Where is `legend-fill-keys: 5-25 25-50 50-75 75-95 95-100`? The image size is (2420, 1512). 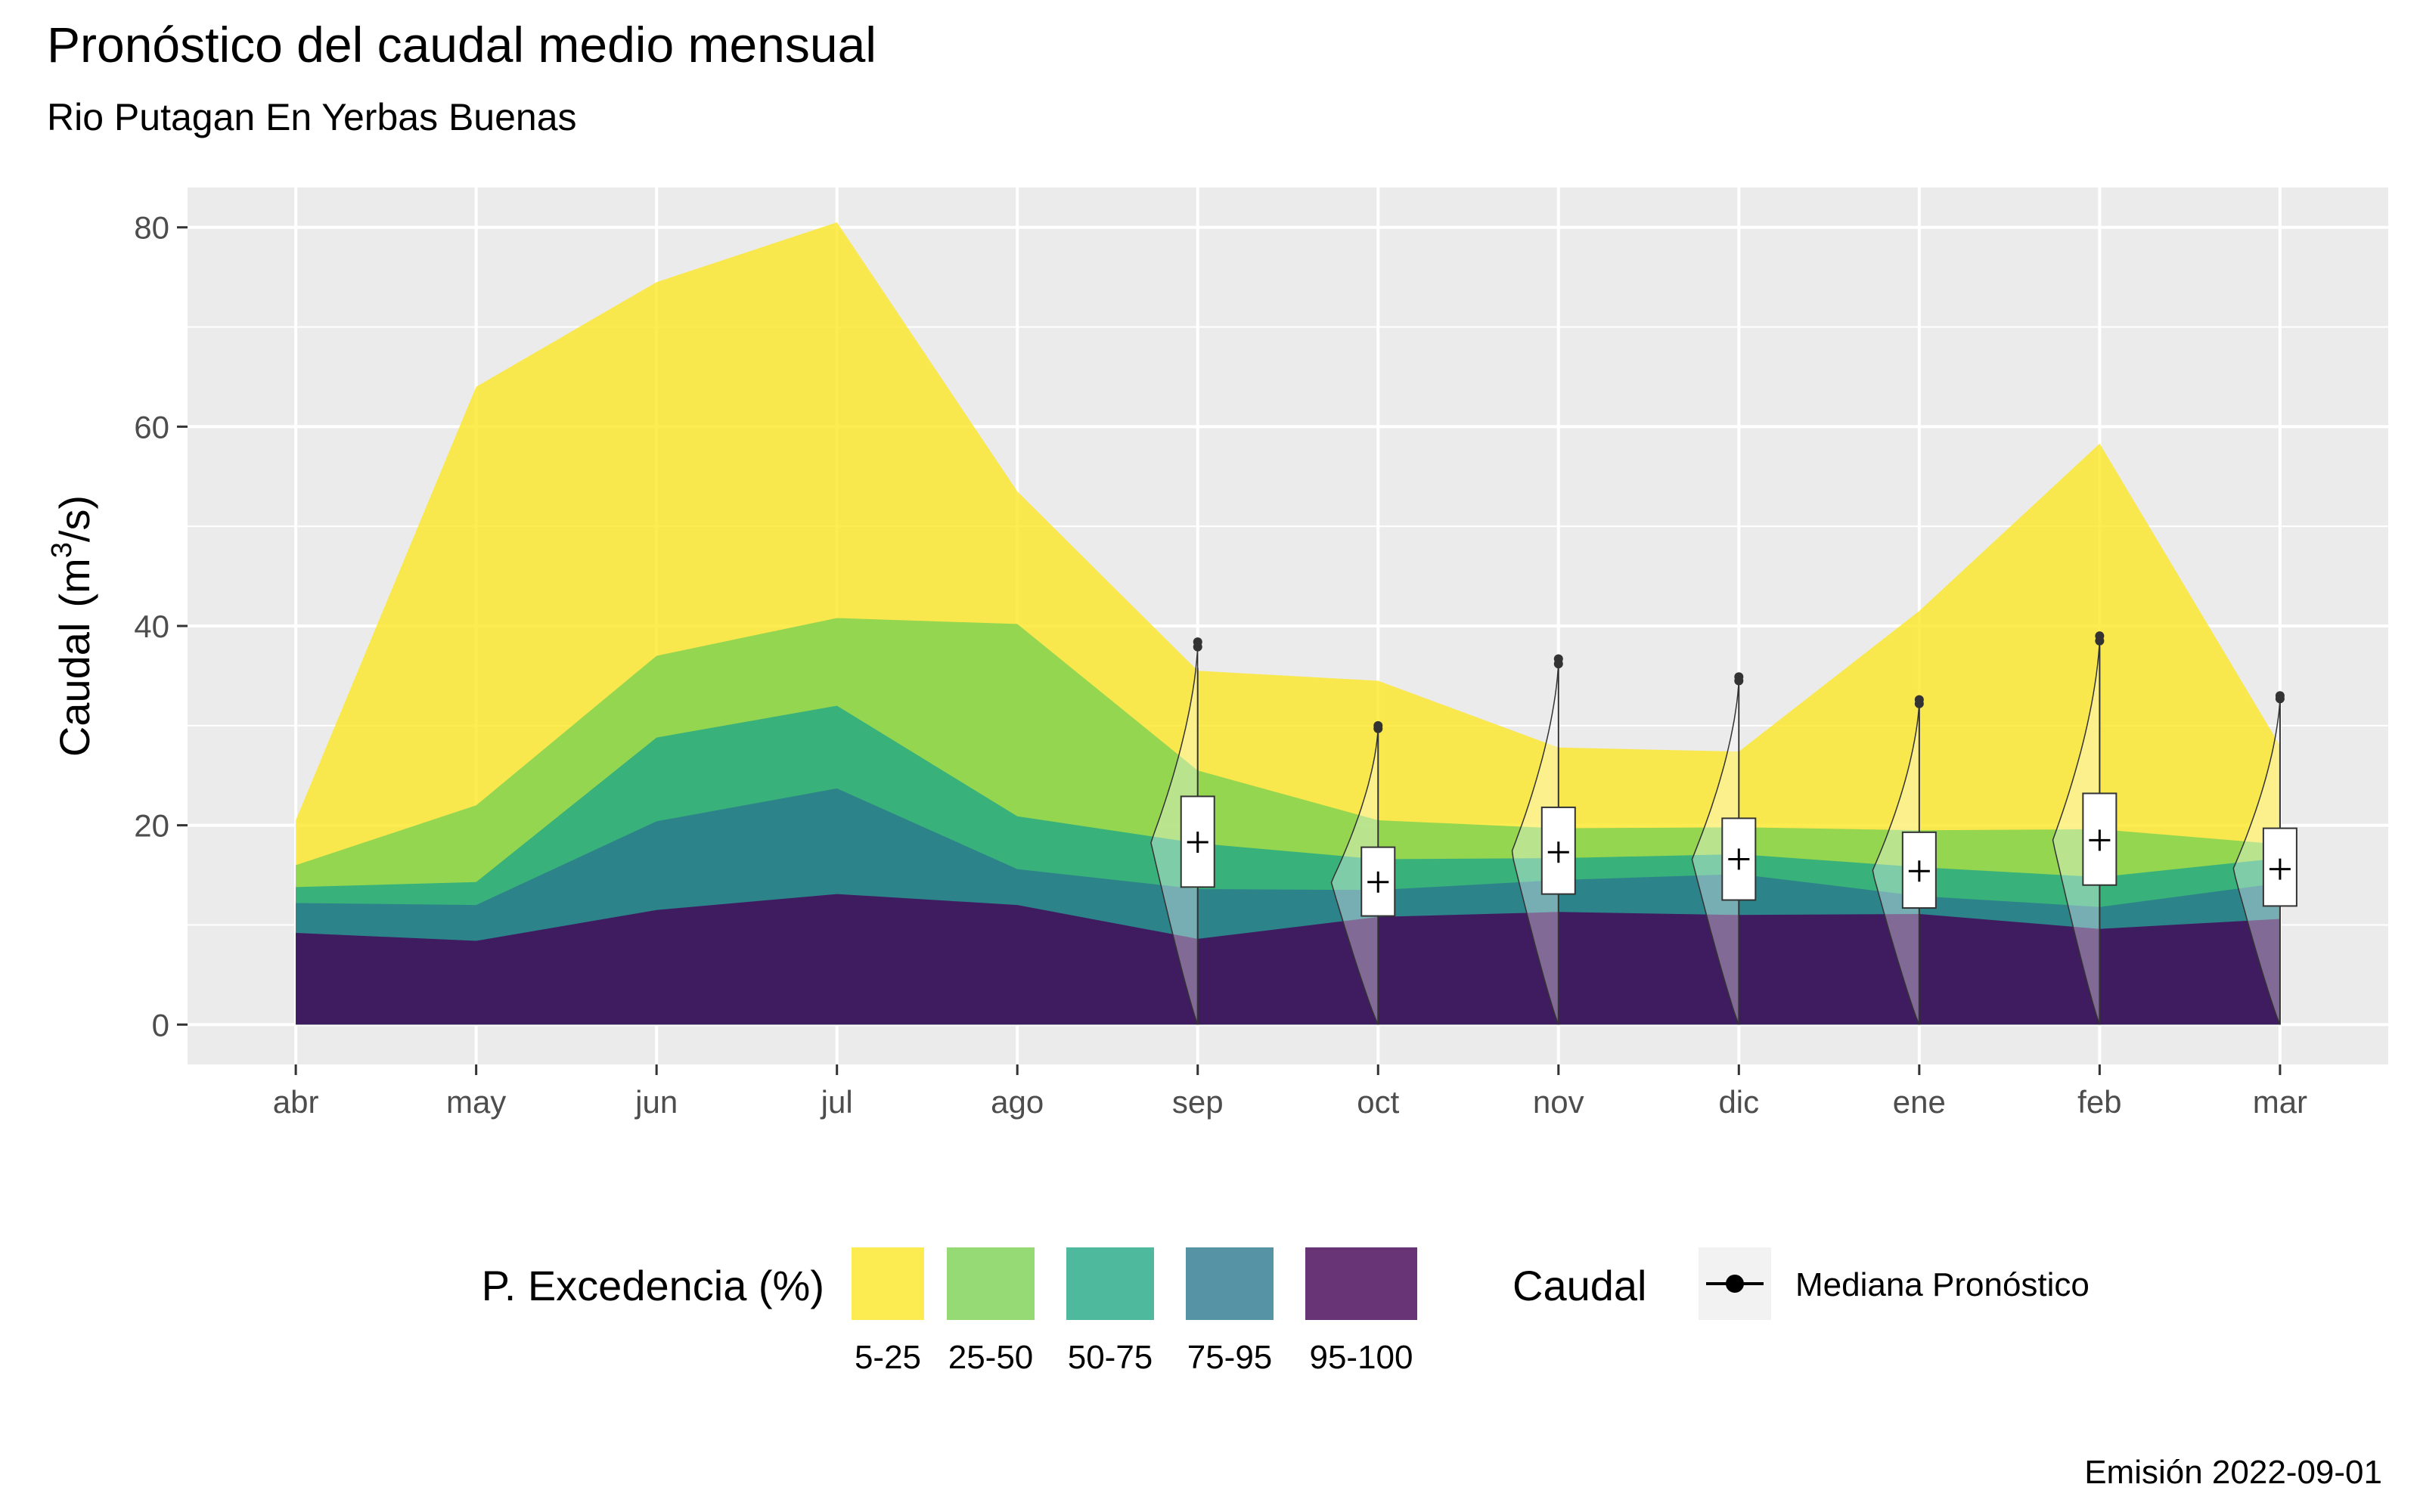 legend-fill-keys: 5-25 25-50 50-75 75-95 95-100 is located at coordinates (1134, 1311).